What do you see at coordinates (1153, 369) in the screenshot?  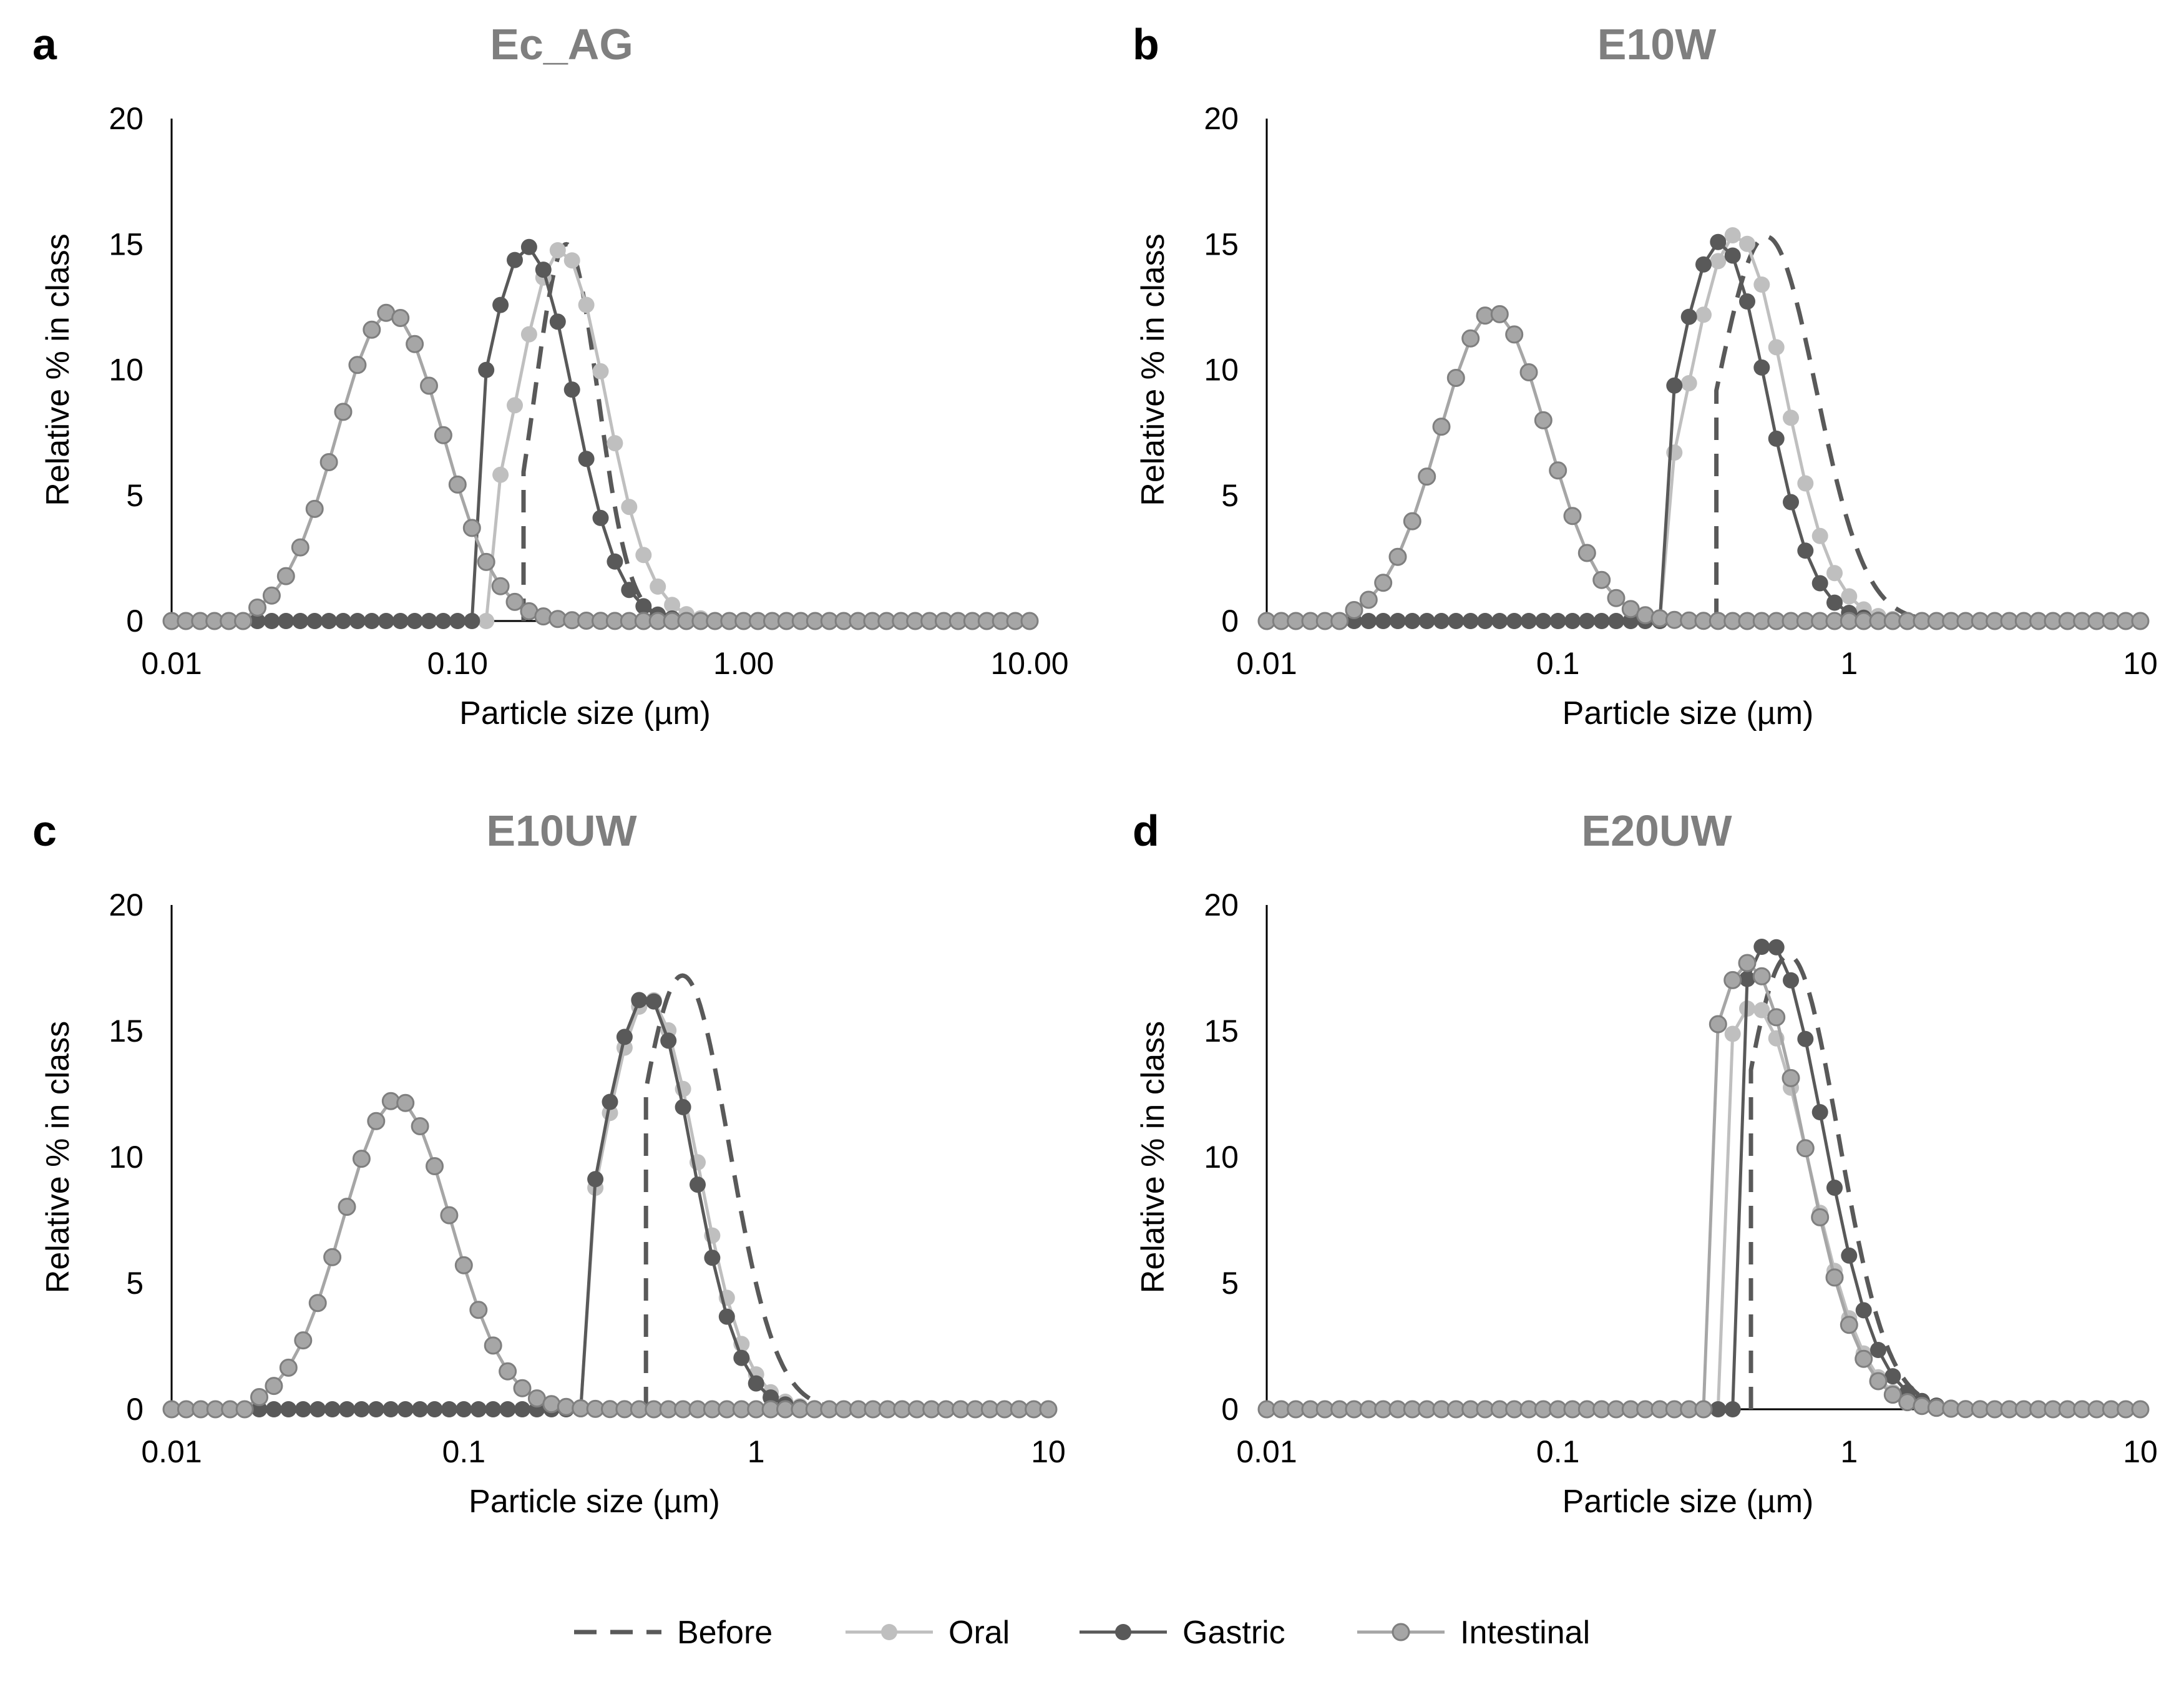 I see `y-axis-label: Relative % in class` at bounding box center [1153, 369].